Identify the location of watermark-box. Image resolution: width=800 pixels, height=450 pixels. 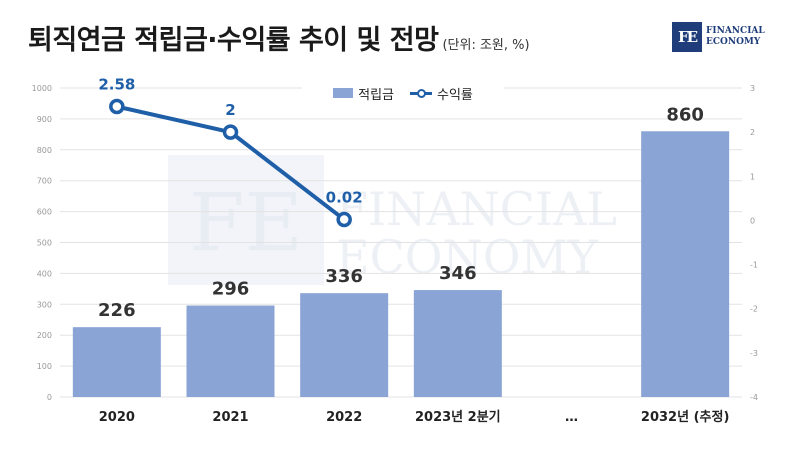
(246, 220).